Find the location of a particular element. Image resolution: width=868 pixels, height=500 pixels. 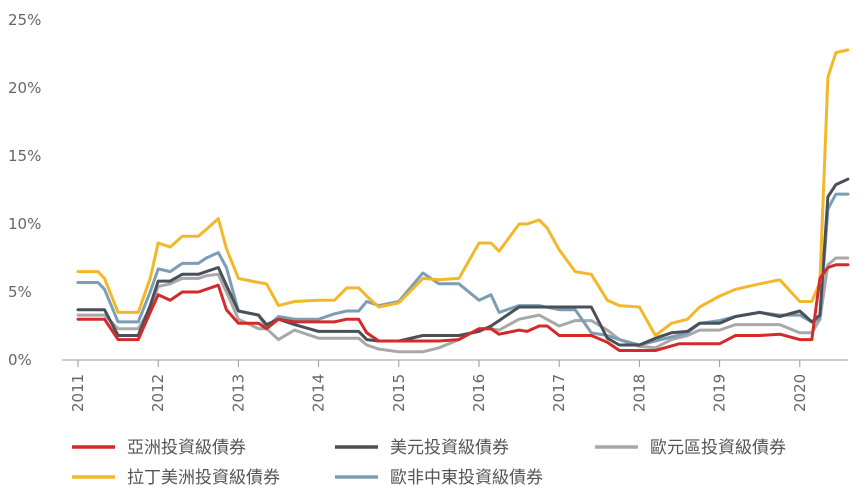

legend-label-usd-ig: 美元投資級債券 is located at coordinates (449, 448).